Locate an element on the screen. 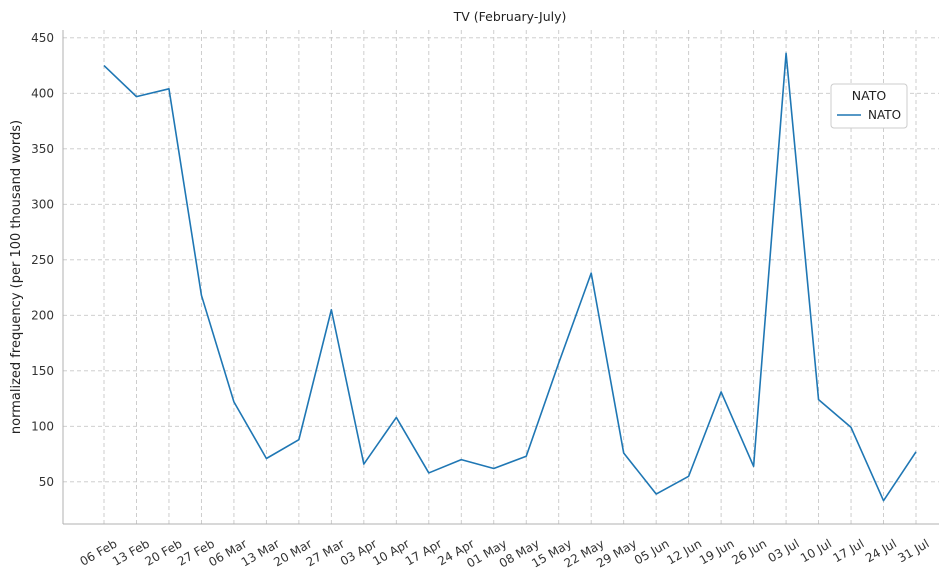  x-tick-label: 31 Jul is located at coordinates (913, 550).